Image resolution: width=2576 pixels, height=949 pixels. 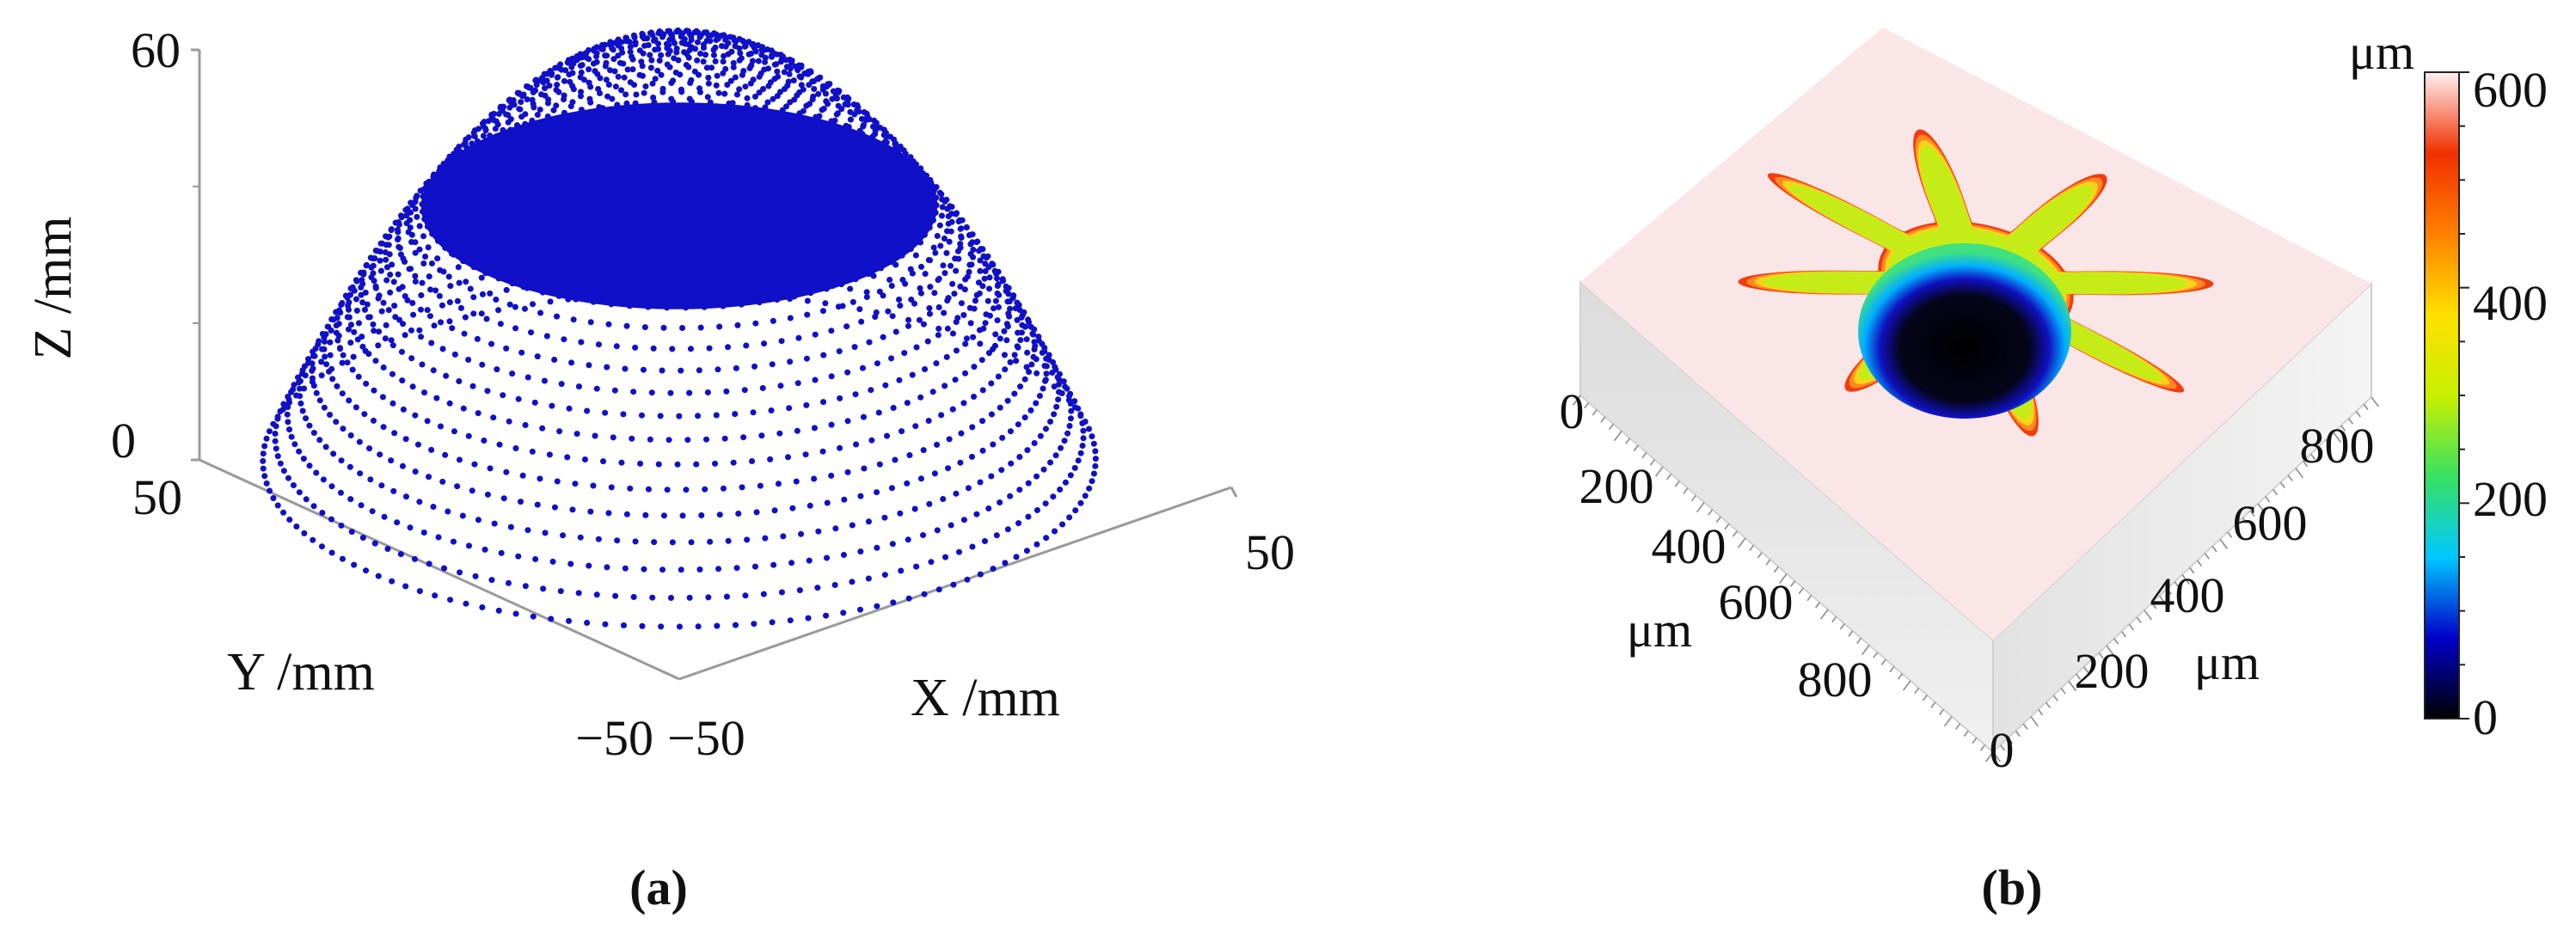 What do you see at coordinates (2227, 662) in the screenshot?
I see `right-axis-unit: μm` at bounding box center [2227, 662].